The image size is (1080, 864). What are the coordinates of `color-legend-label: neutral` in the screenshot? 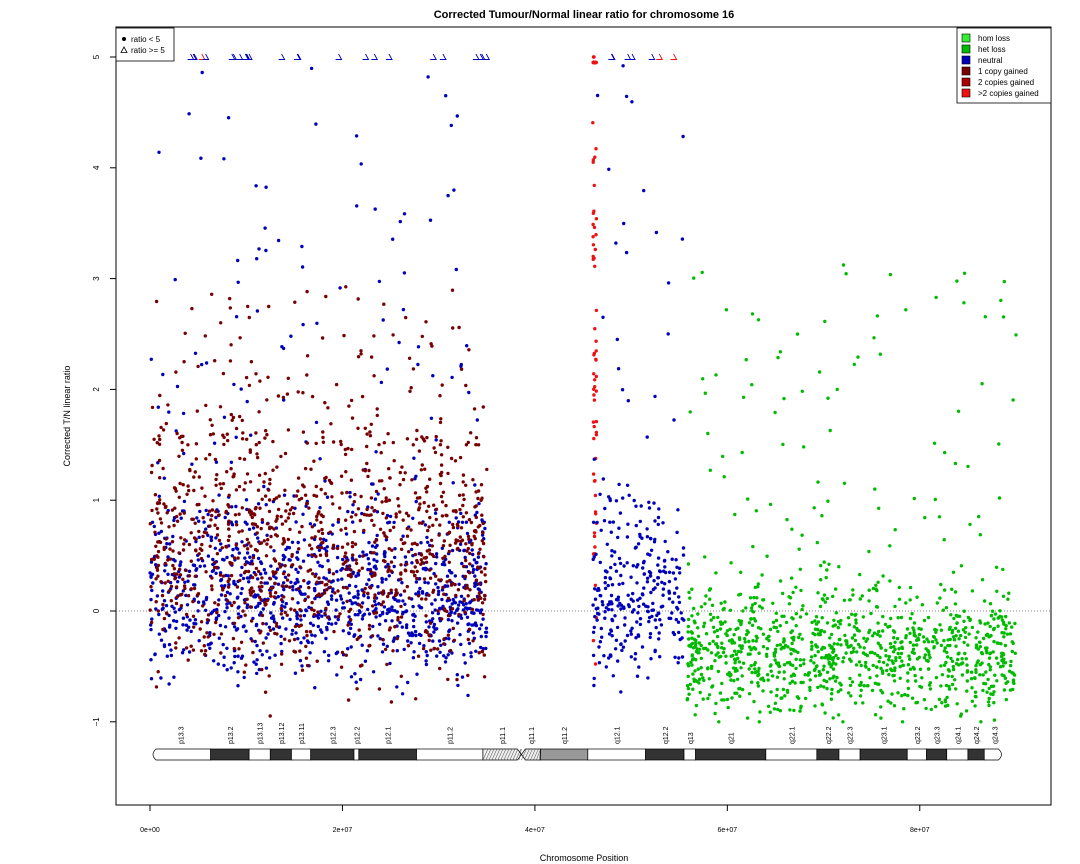 It's located at (990, 60).